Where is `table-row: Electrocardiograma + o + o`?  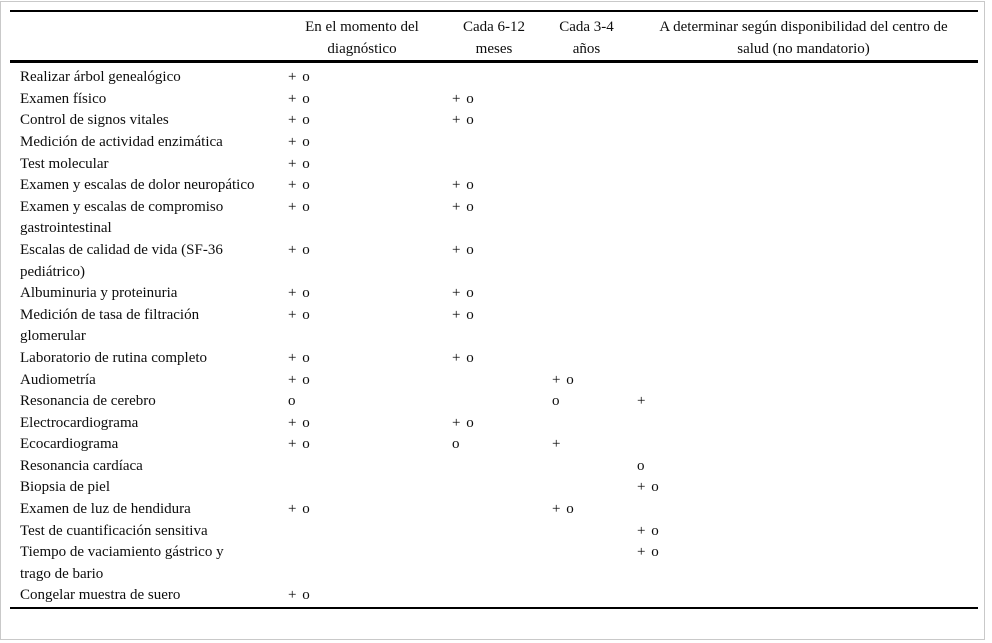
table-row: Electrocardiograma + o + o is located at coordinates (494, 424).